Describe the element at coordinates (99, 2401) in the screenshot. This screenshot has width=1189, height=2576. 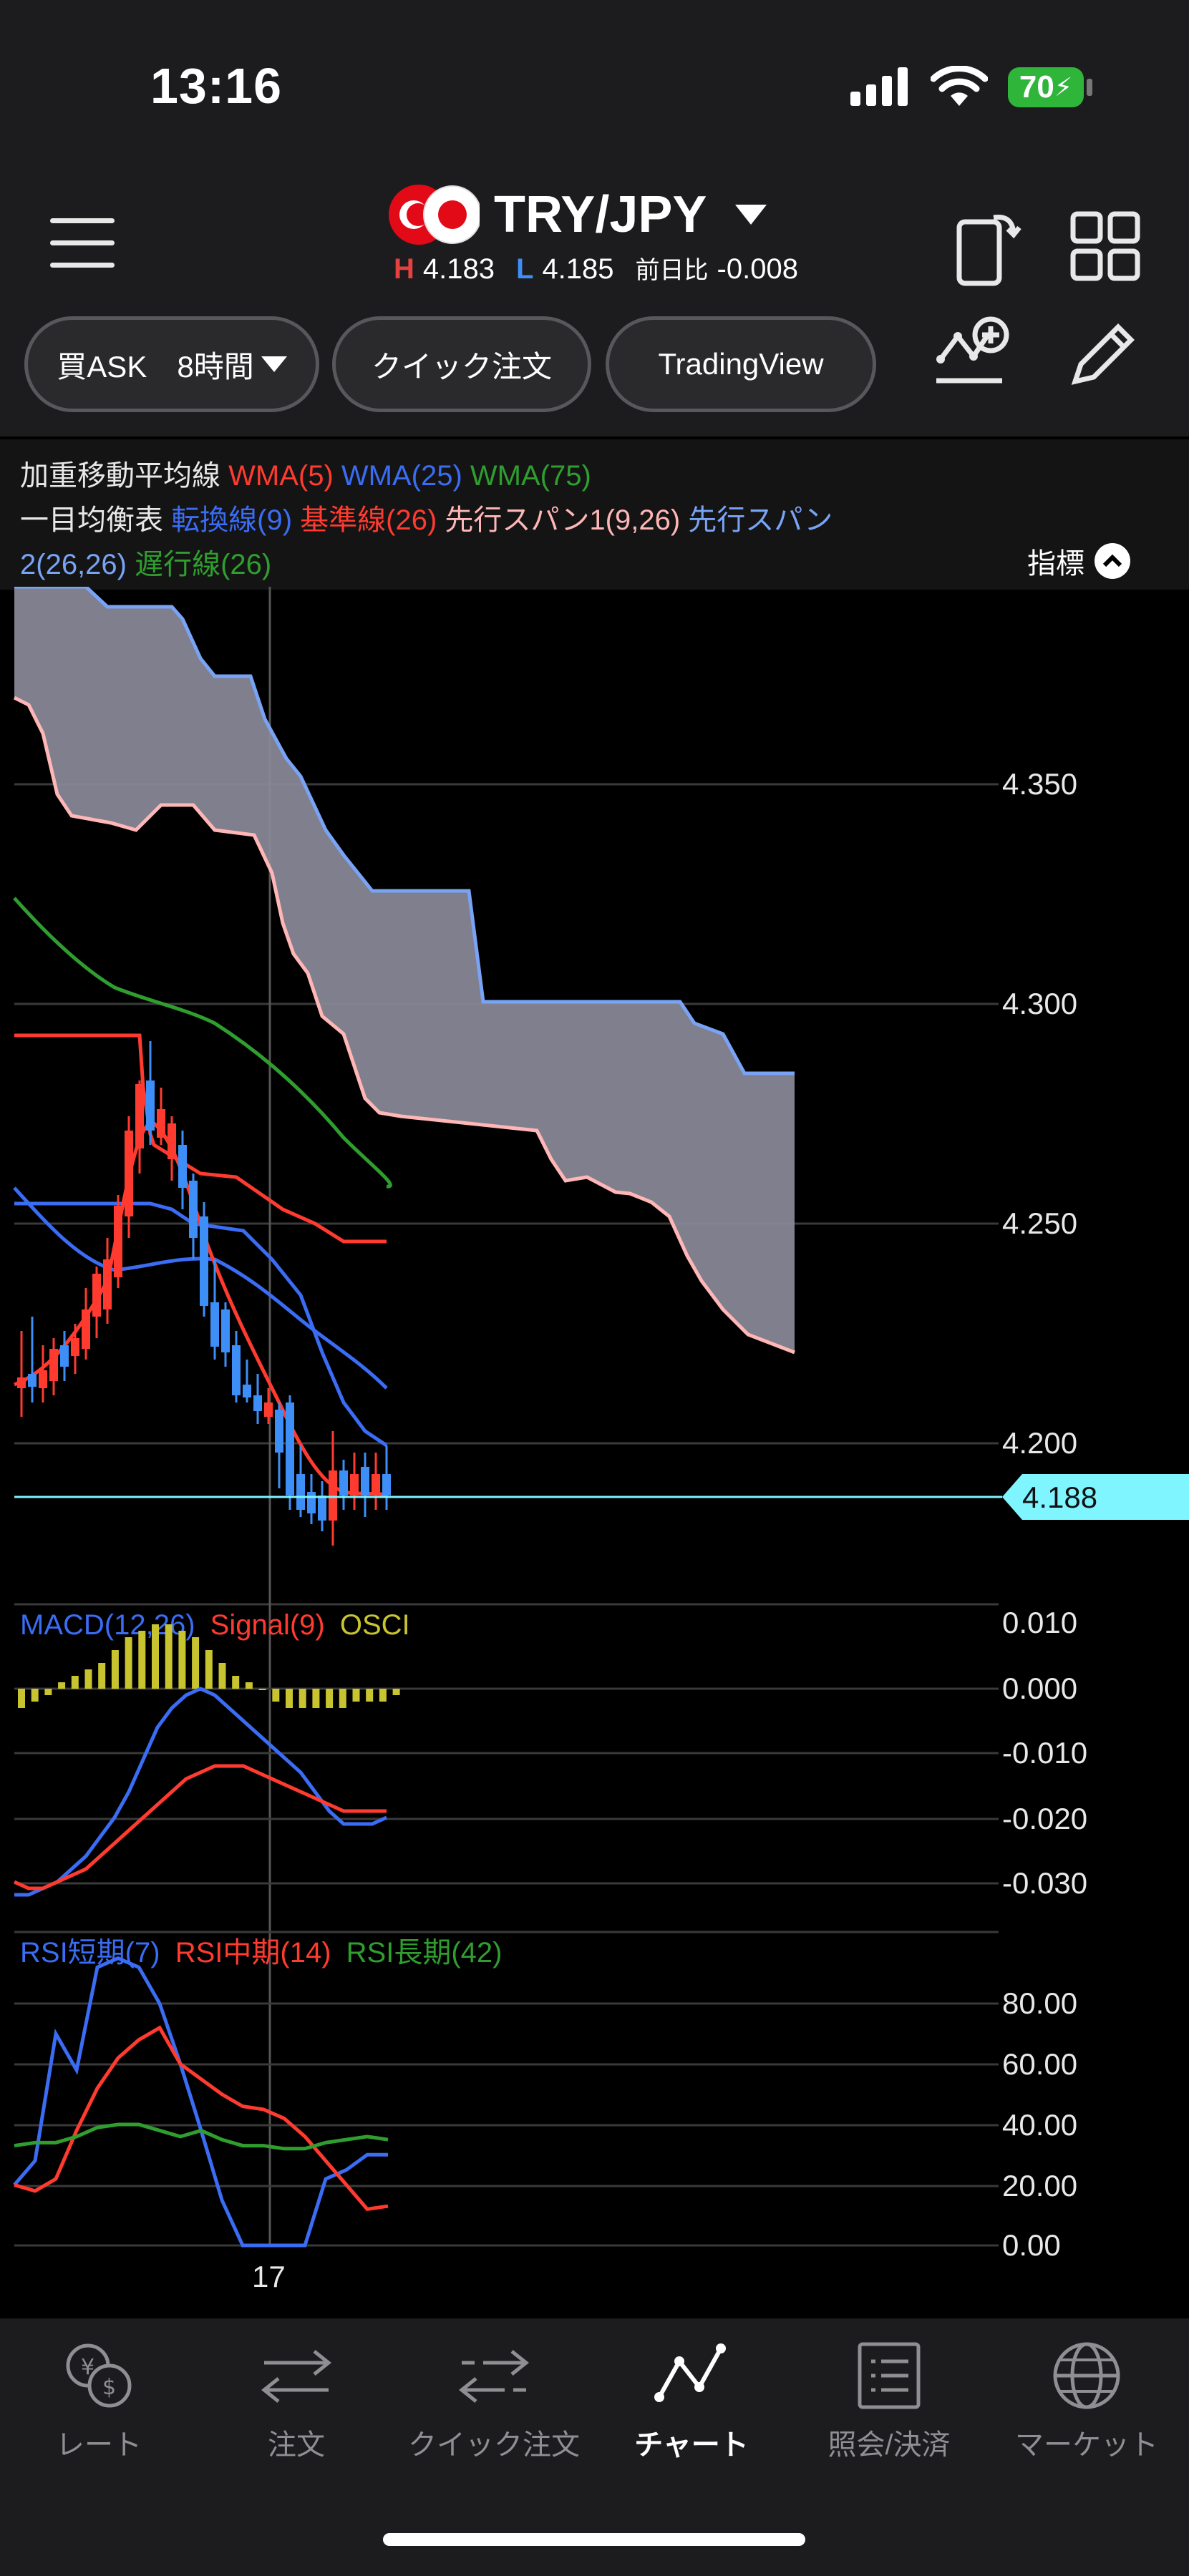
I see `nav-rate: ¥ $ レート` at that location.